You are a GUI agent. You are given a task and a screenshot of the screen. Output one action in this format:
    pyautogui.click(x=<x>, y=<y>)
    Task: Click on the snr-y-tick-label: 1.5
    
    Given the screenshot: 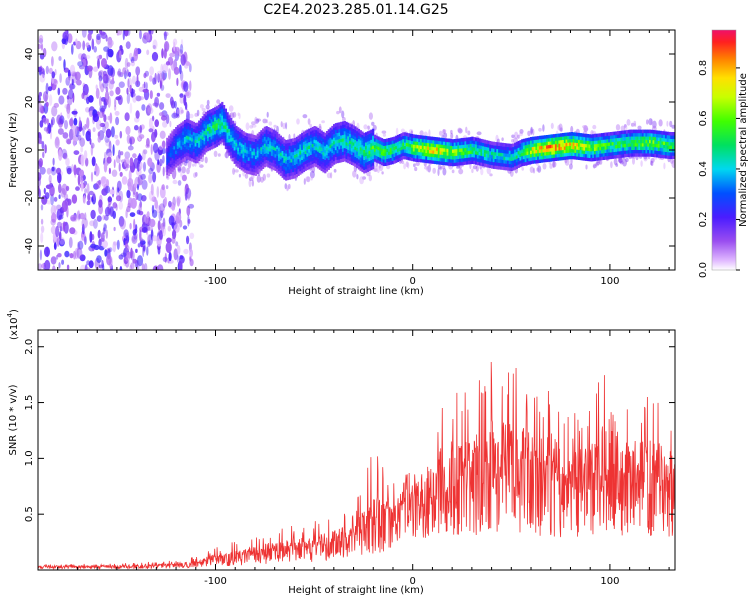 What is the action you would take?
    pyautogui.click(x=29, y=403)
    